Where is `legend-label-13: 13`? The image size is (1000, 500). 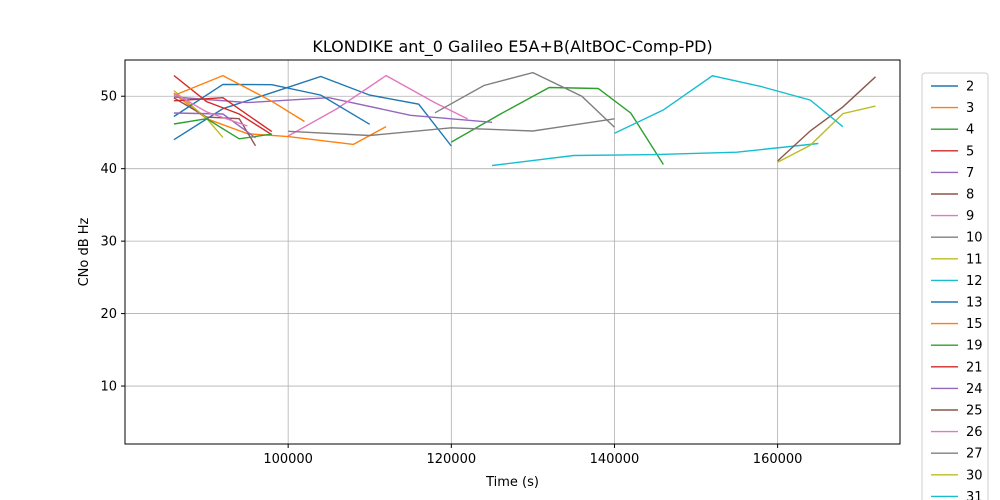 legend-label-13: 13 is located at coordinates (974, 303).